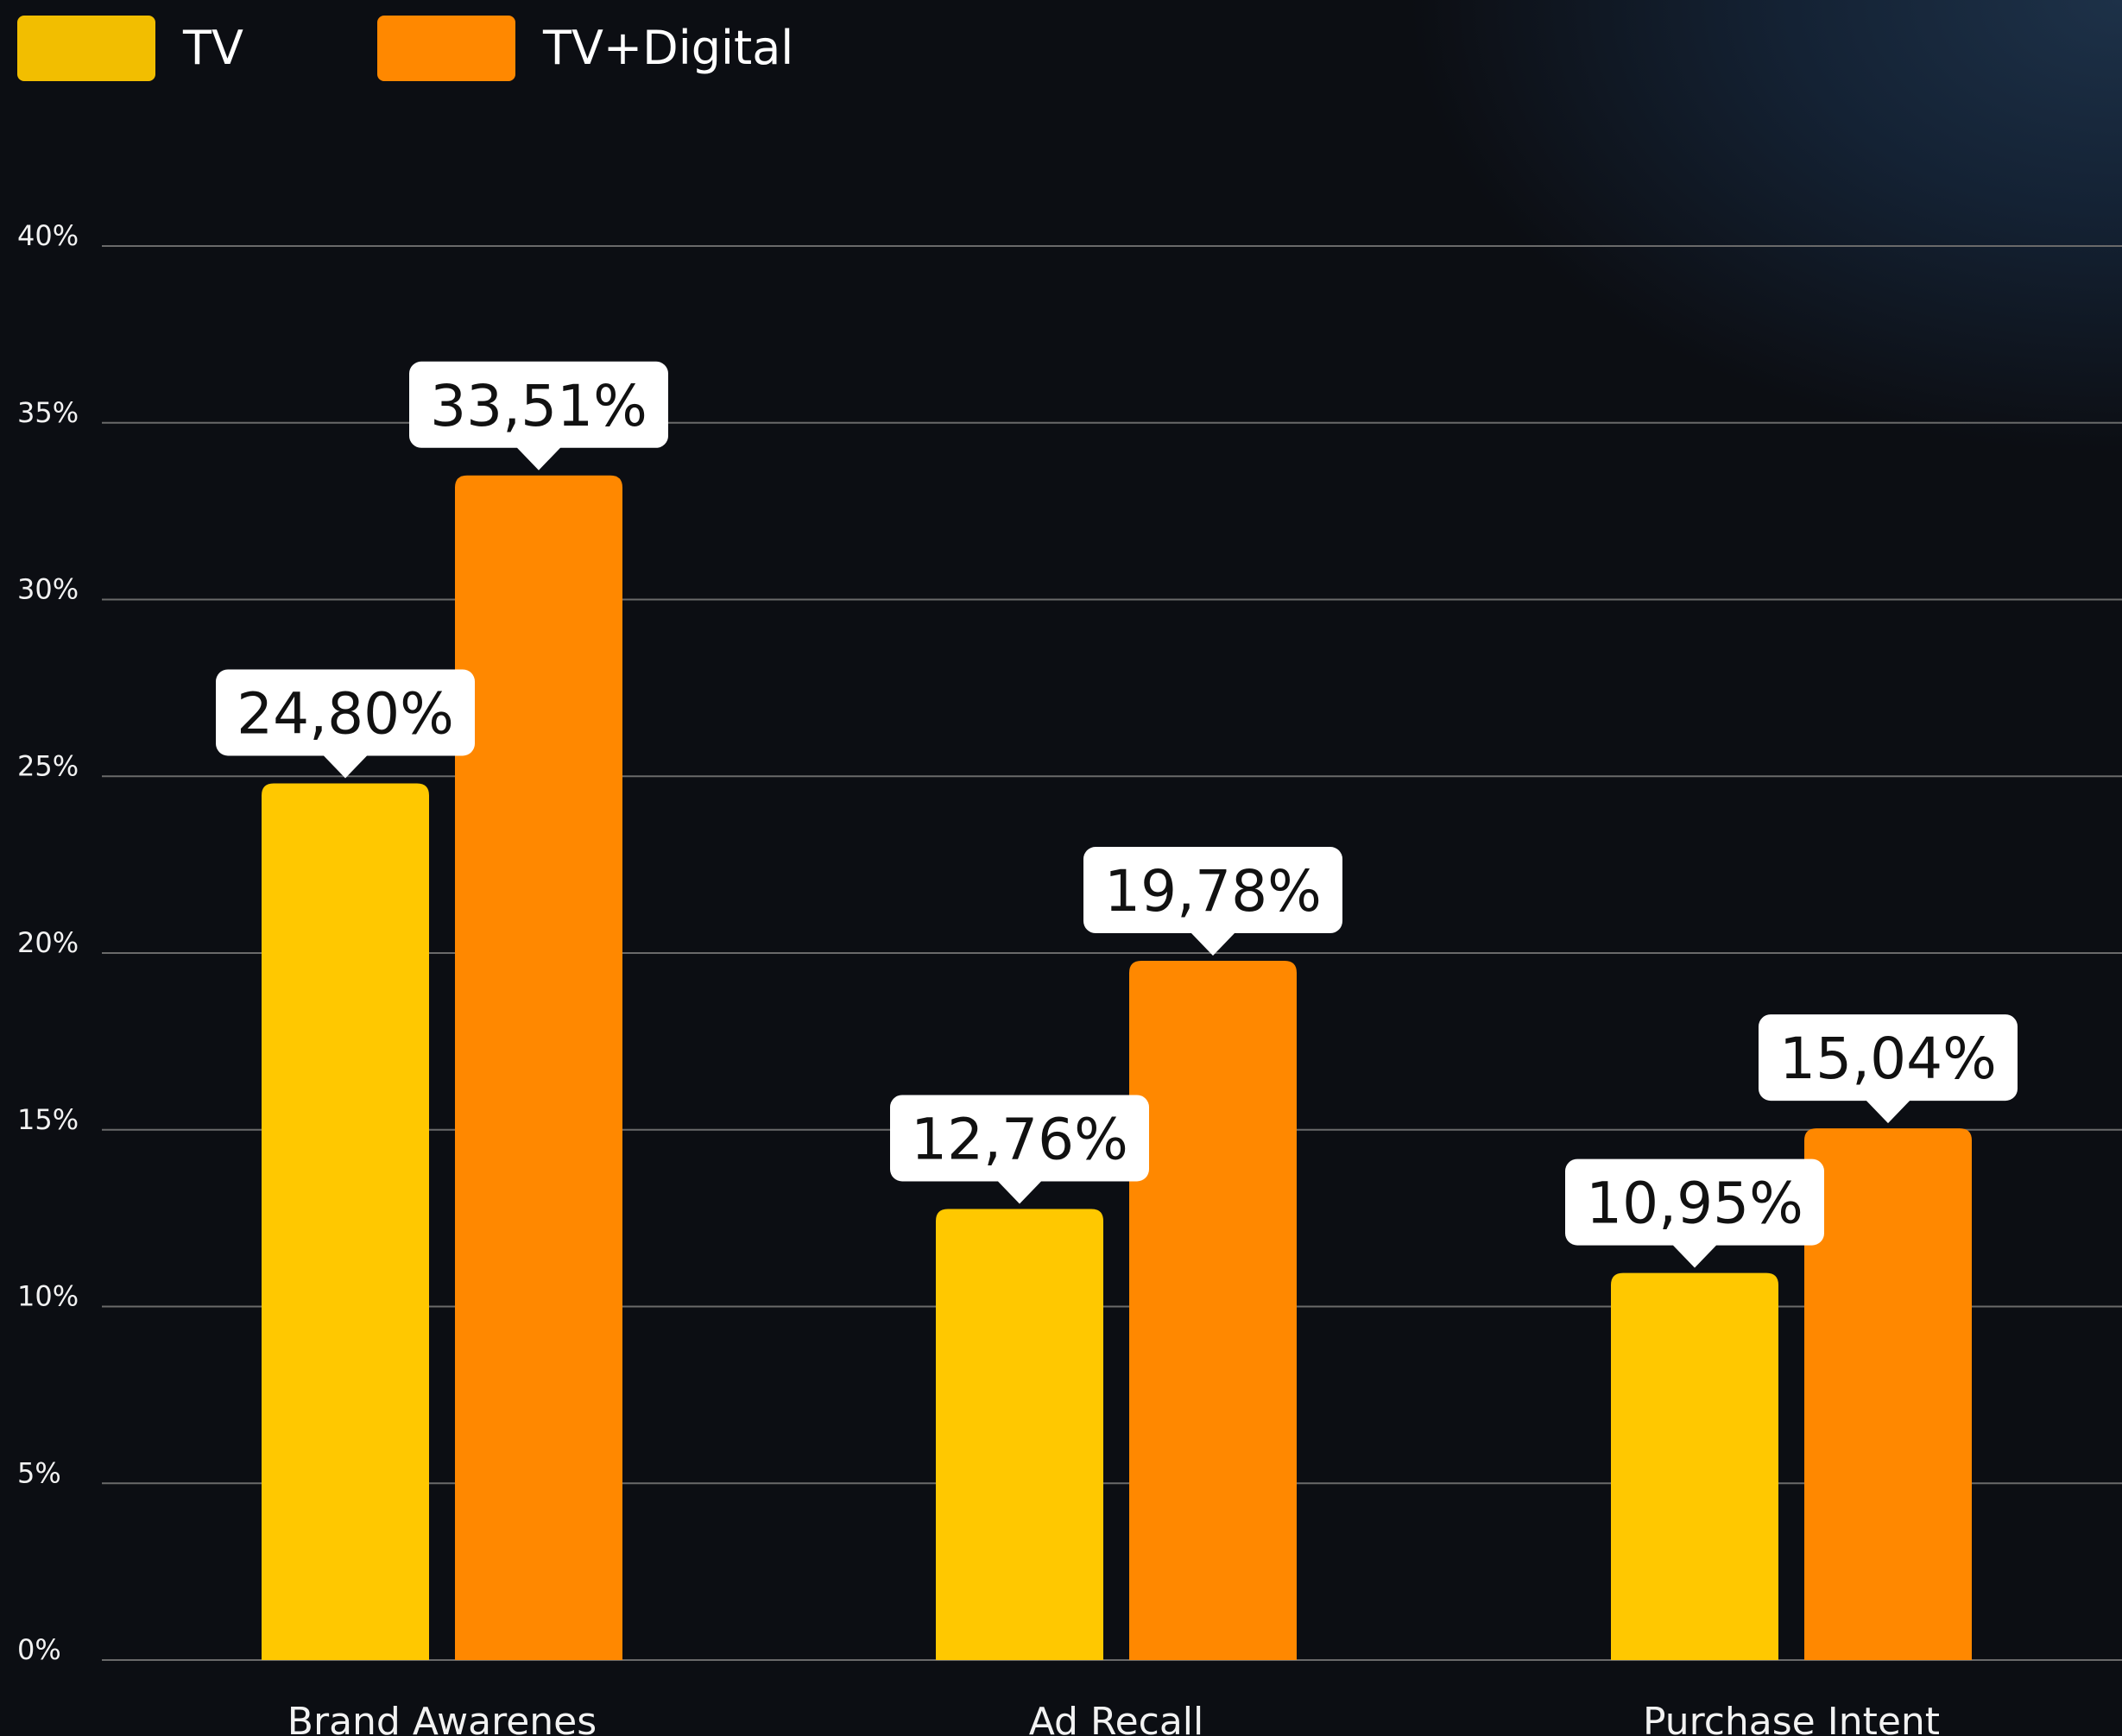  Describe the element at coordinates (538, 406) in the screenshot. I see `data-label: 33,51%` at that location.